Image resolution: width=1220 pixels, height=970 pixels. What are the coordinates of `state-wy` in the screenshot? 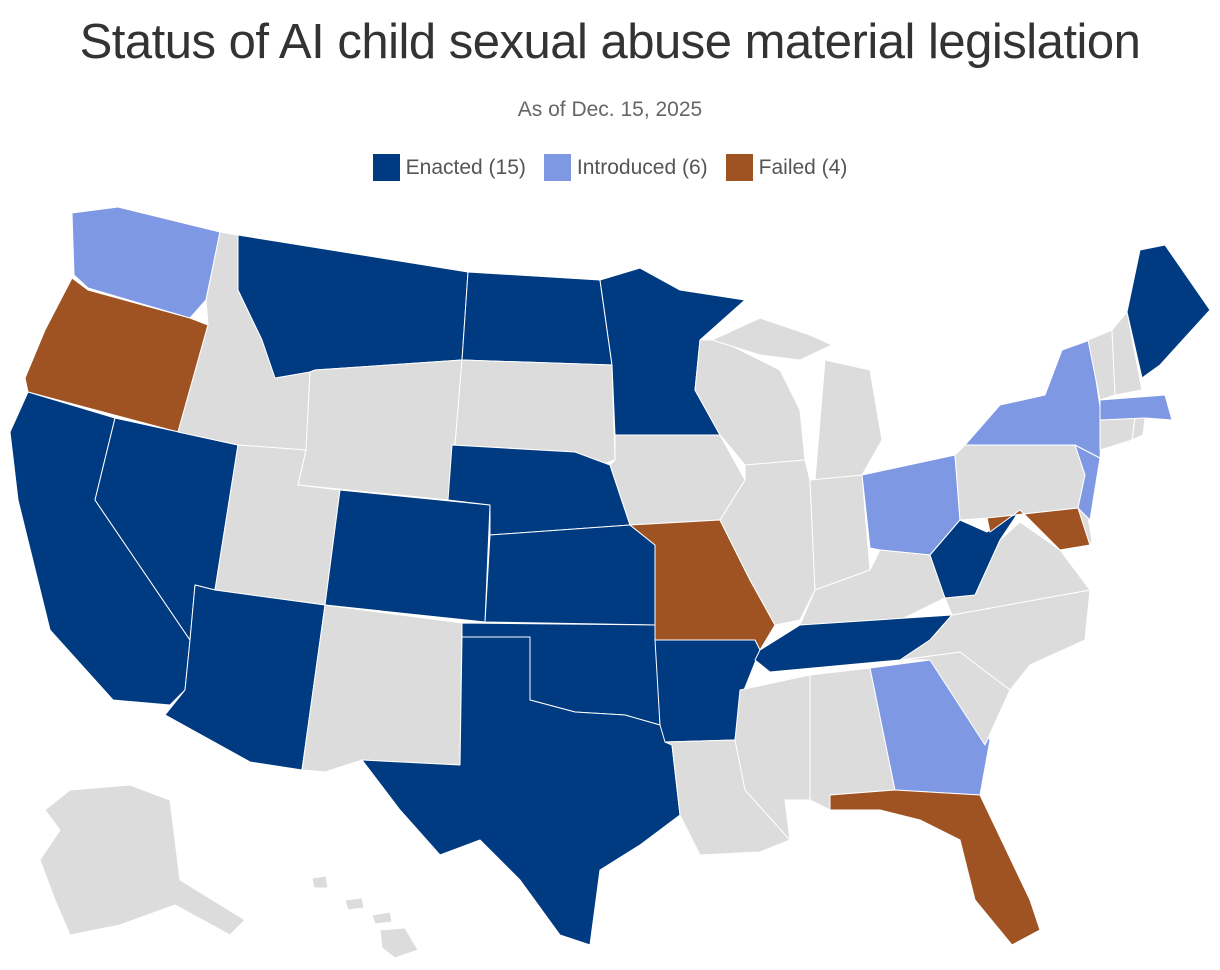 It's located at (380, 430).